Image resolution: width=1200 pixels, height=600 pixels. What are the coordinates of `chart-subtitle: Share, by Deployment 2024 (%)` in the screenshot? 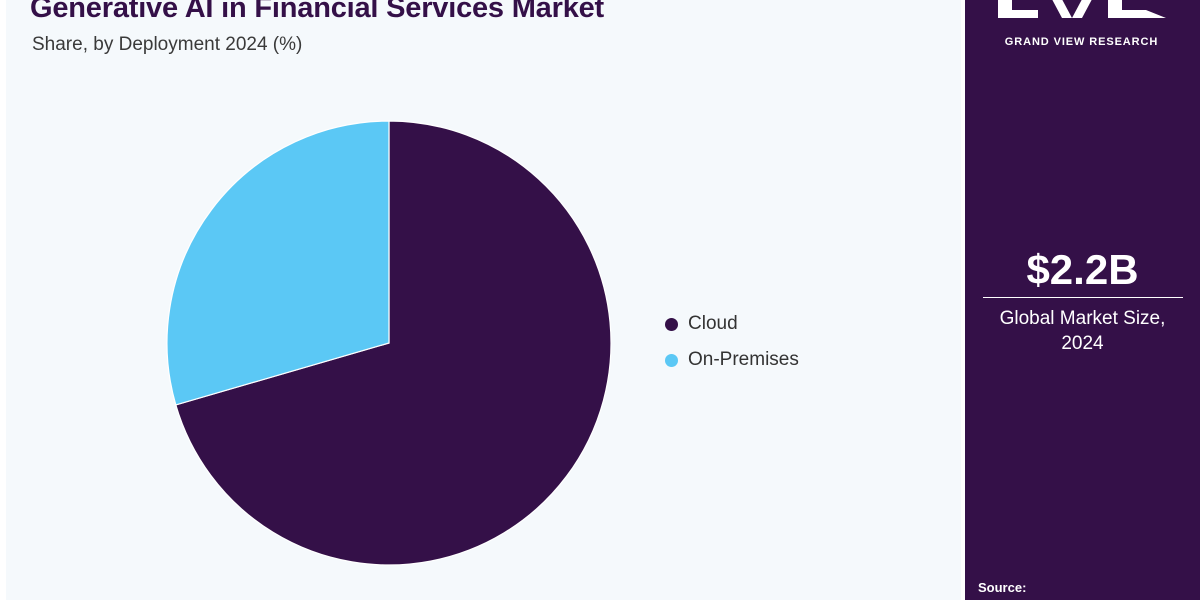 It's located at (167, 44).